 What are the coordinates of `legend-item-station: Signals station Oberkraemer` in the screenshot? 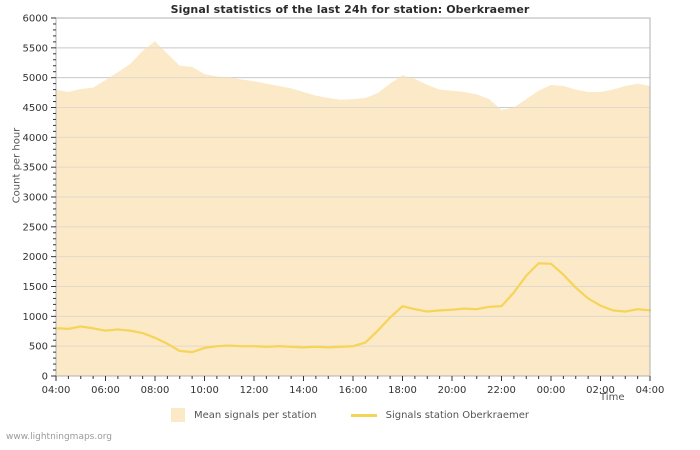 It's located at (439, 415).